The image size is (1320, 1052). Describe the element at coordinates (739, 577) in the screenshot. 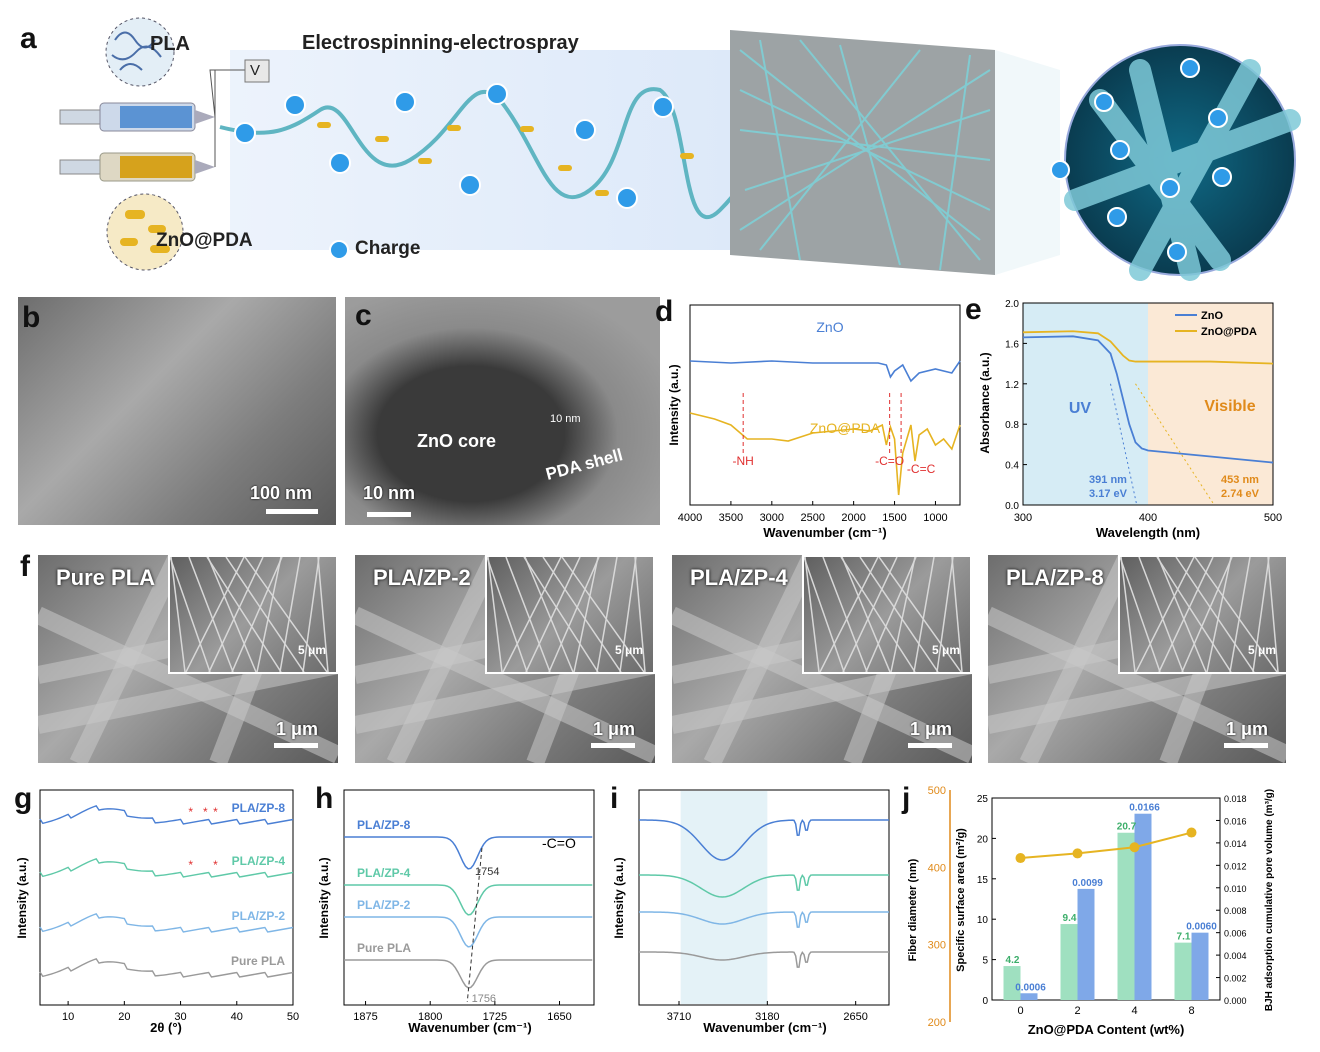

I see `sample-label: PLA/ZP-4` at that location.